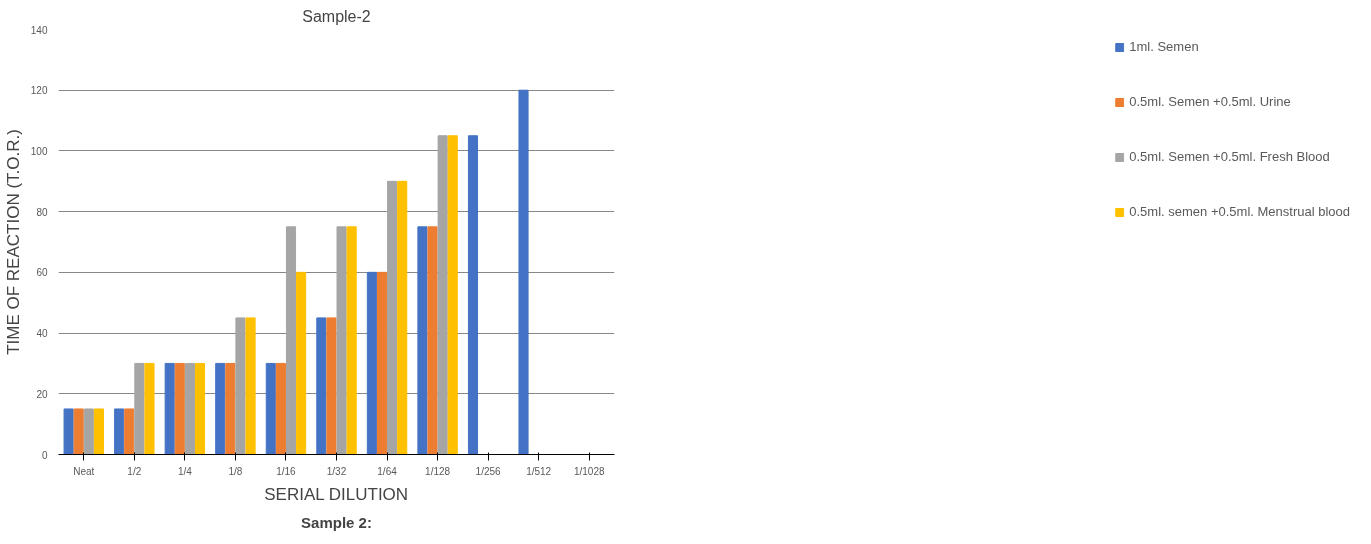 The width and height of the screenshot is (1371, 544). Describe the element at coordinates (42, 212) in the screenshot. I see `y-tick-label: 80` at that location.